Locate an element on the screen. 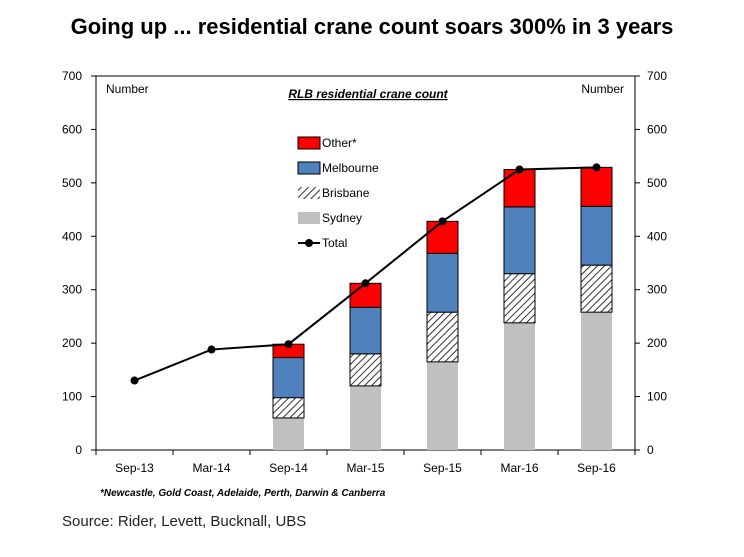 This screenshot has width=744, height=557. y-tick-label-right: 300 is located at coordinates (657, 290).